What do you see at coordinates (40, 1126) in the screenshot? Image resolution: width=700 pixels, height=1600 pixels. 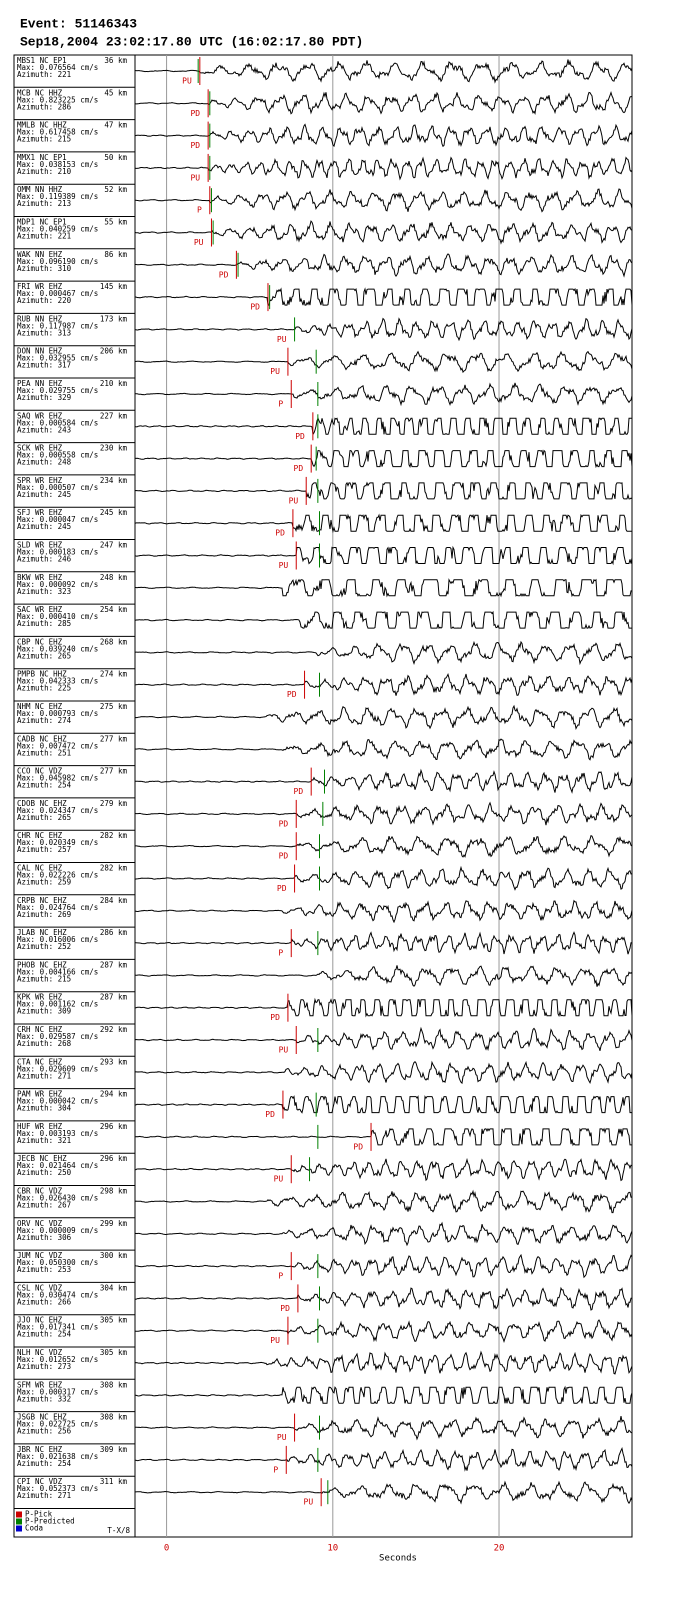 I see `station-id: HUF WR EHZ` at bounding box center [40, 1126].